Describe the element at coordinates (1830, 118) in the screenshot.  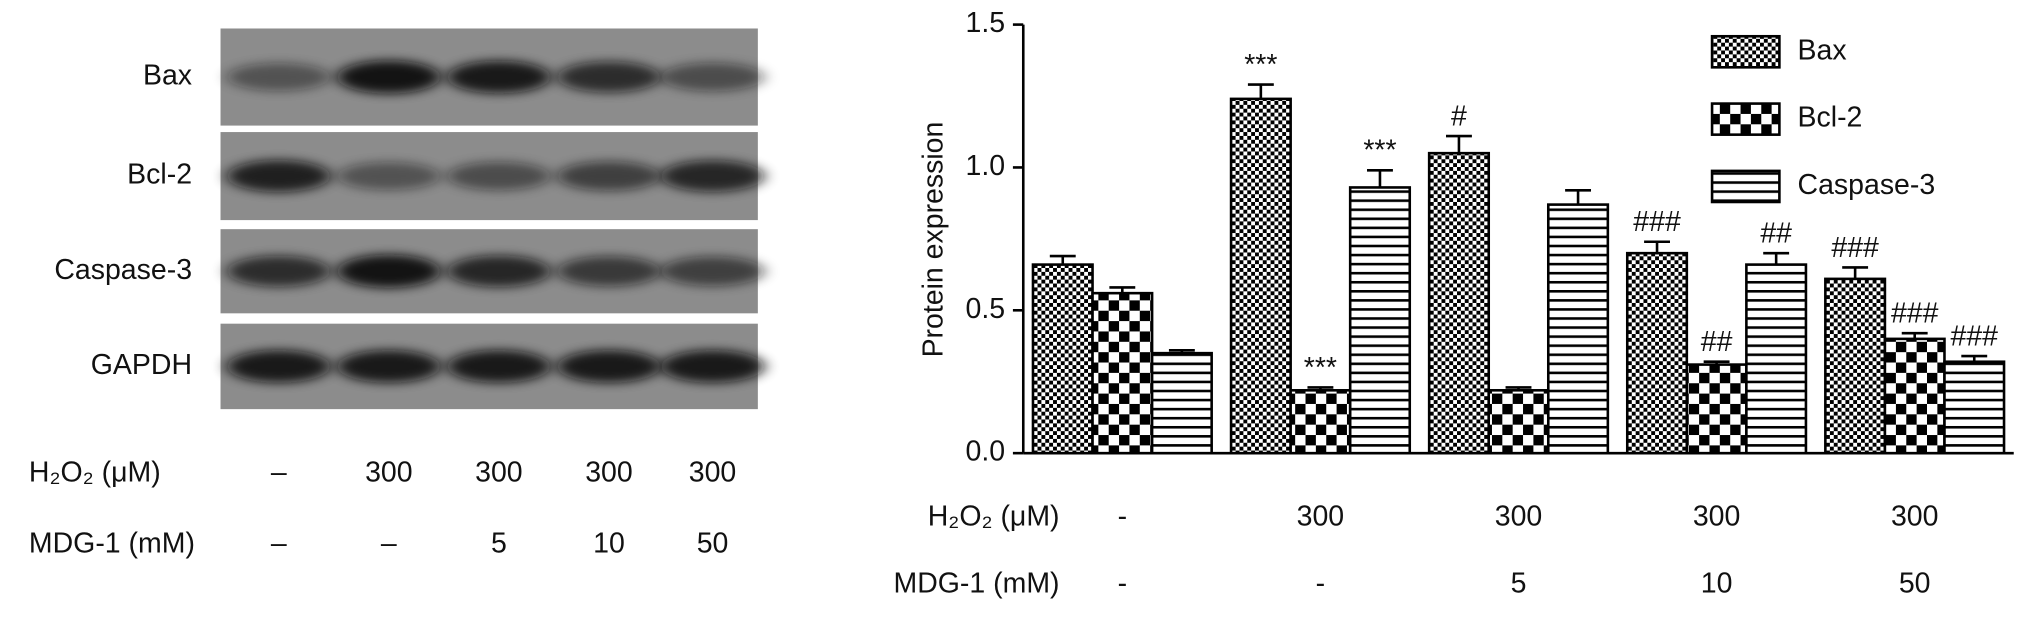
I see `legend-label: Bcl-2` at that location.